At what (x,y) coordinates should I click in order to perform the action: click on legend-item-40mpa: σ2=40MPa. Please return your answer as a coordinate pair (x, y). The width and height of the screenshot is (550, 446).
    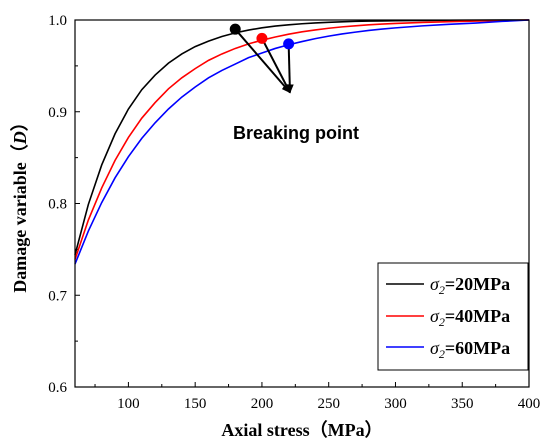
    Looking at the image, I should click on (448, 317).